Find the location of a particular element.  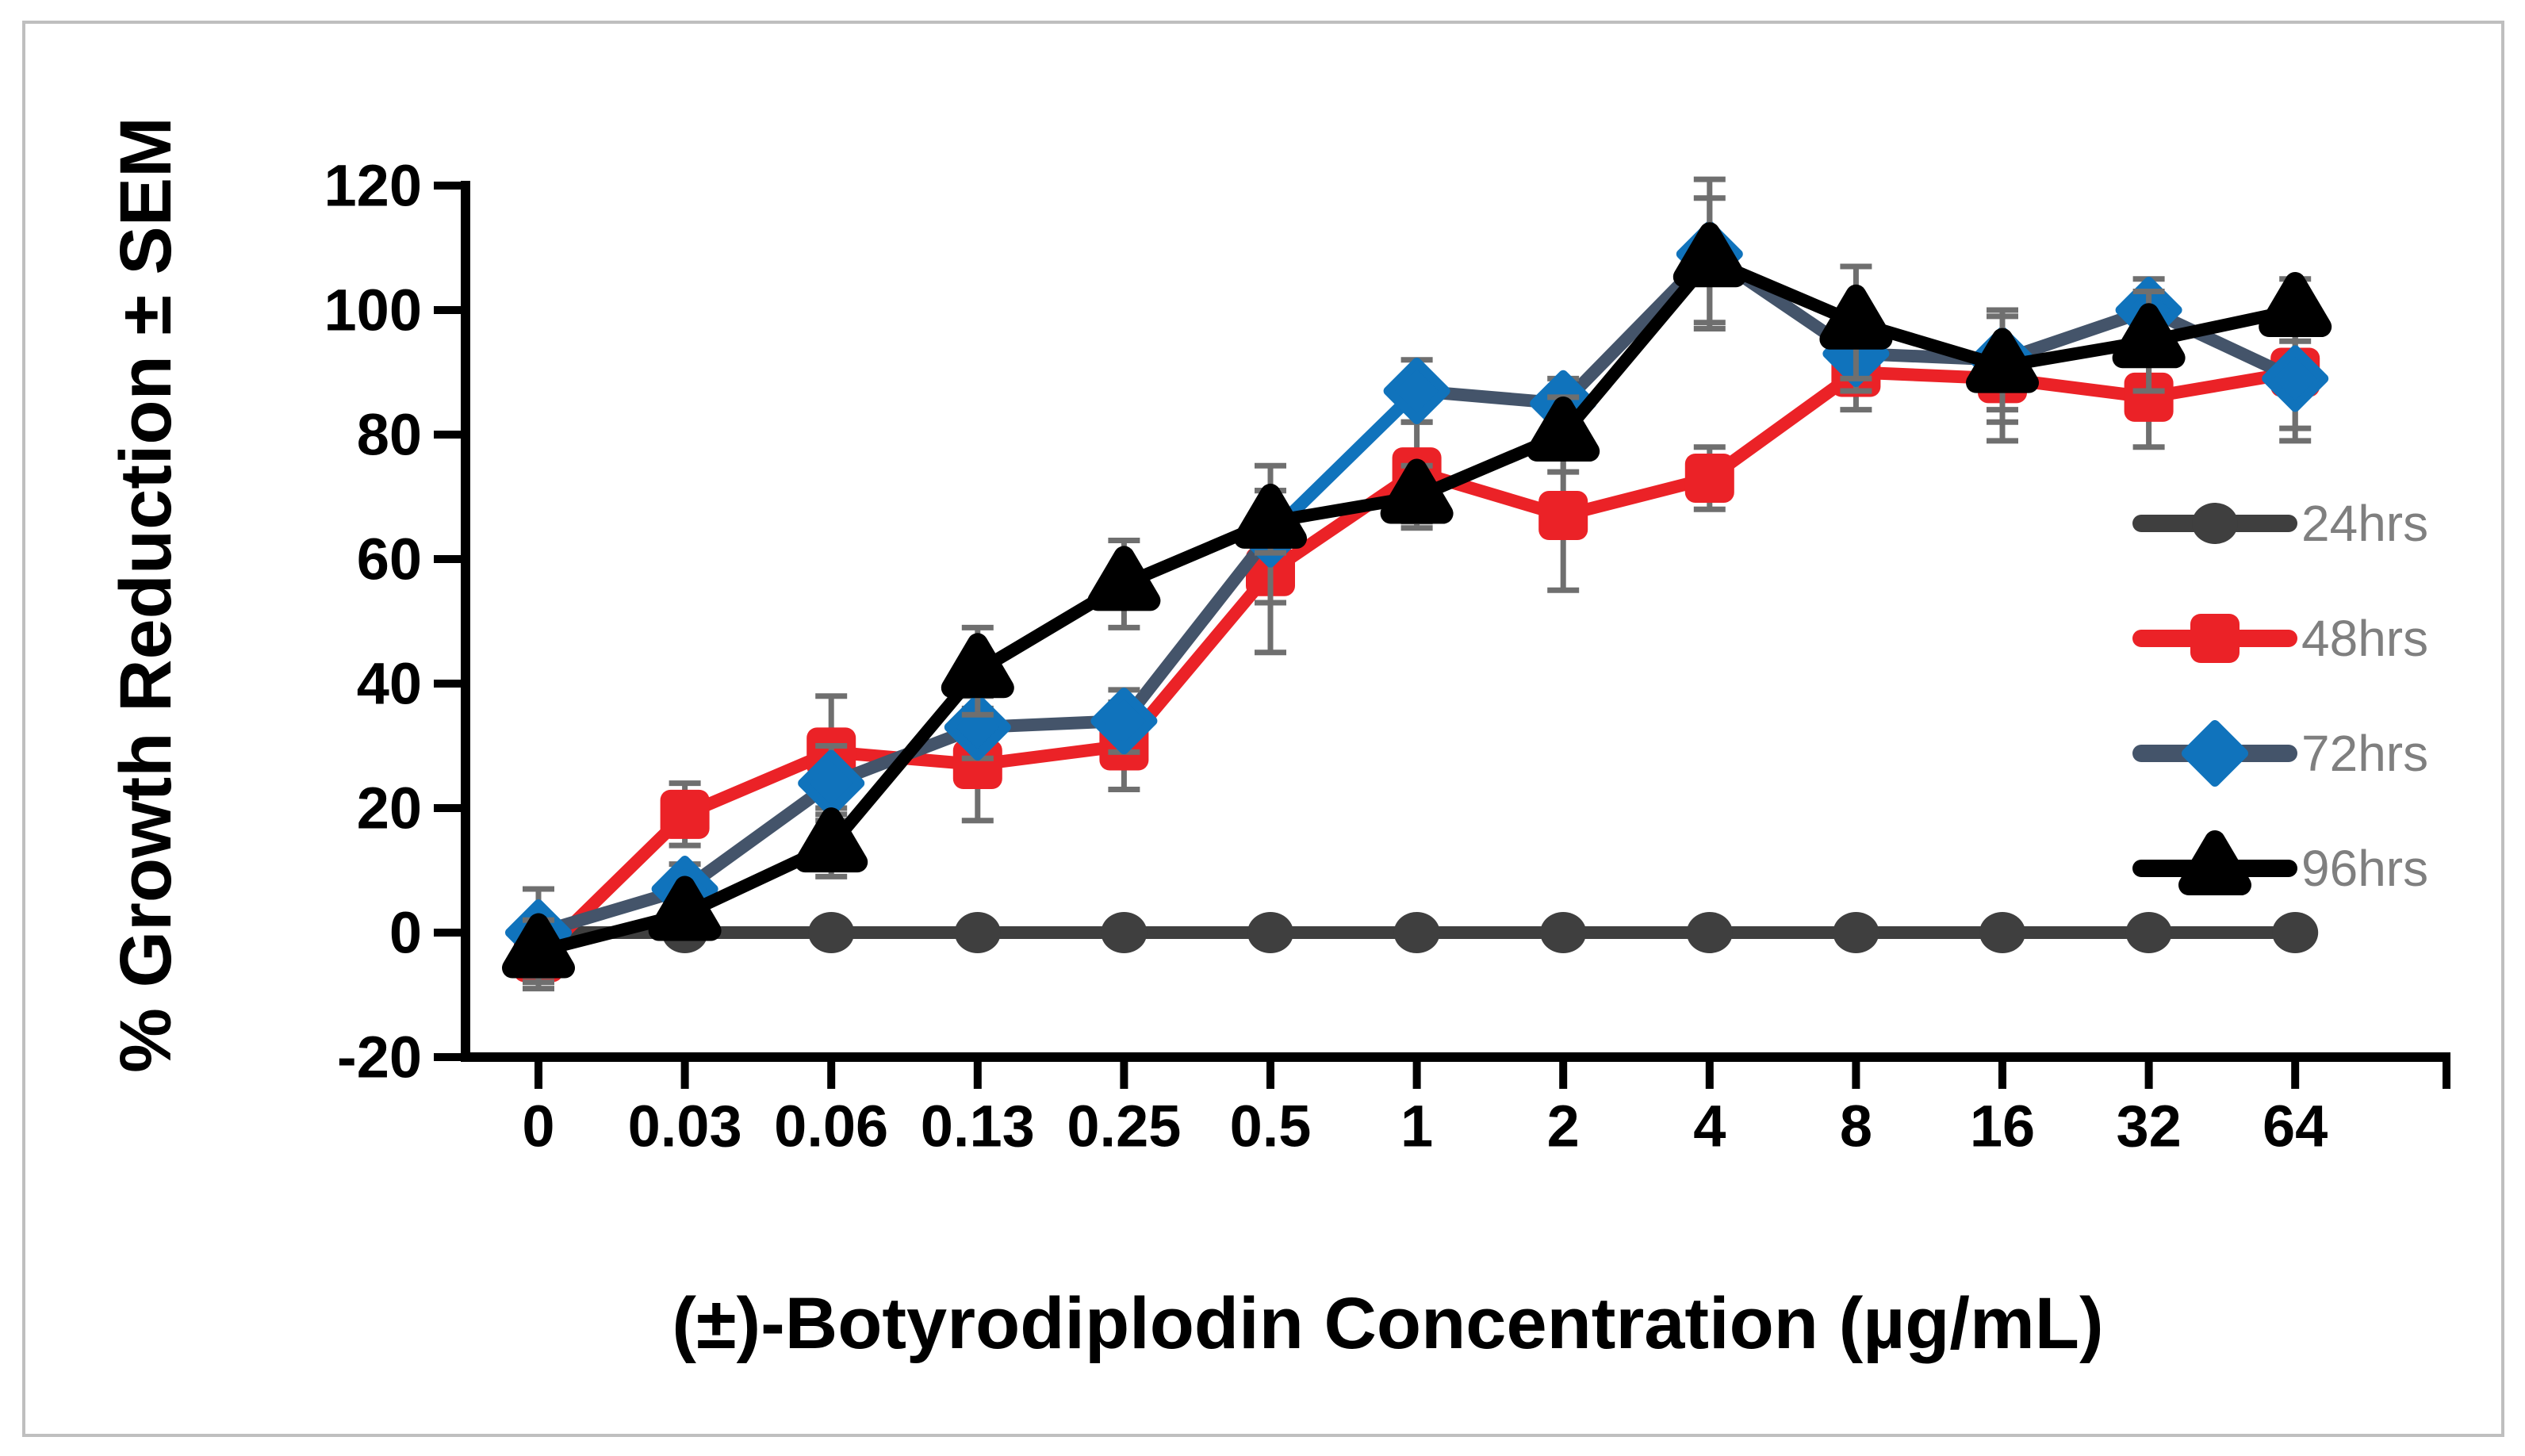

y-tick-label: -20 is located at coordinates (379, 1057).